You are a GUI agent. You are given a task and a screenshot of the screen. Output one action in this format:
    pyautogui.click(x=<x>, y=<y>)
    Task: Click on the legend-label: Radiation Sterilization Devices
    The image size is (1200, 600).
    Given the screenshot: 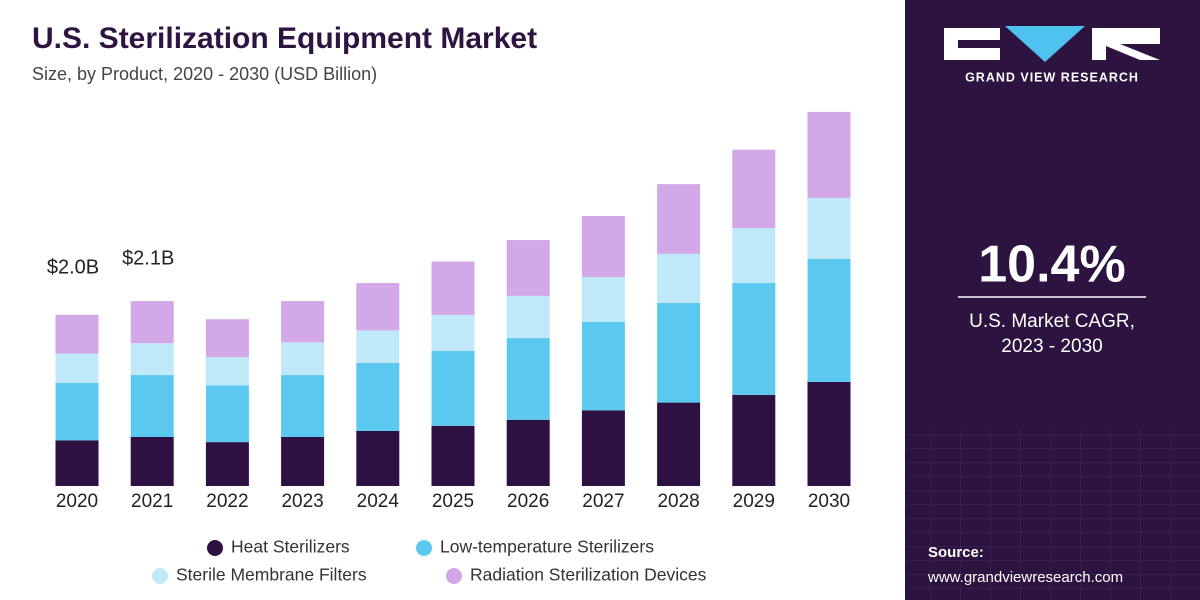 What is the action you would take?
    pyautogui.click(x=588, y=575)
    